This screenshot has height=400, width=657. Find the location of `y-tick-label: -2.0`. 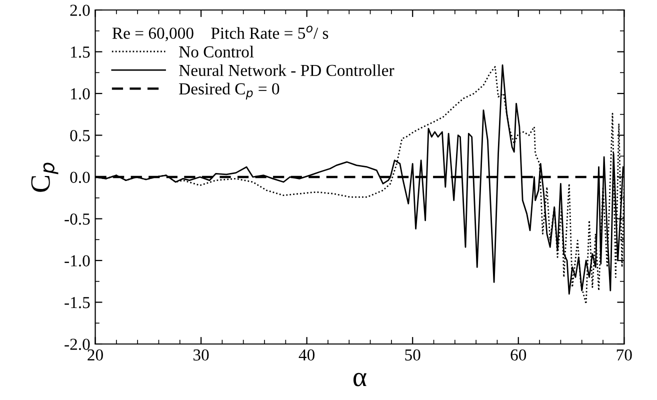

y-tick-label: -2.0 is located at coordinates (77, 344).